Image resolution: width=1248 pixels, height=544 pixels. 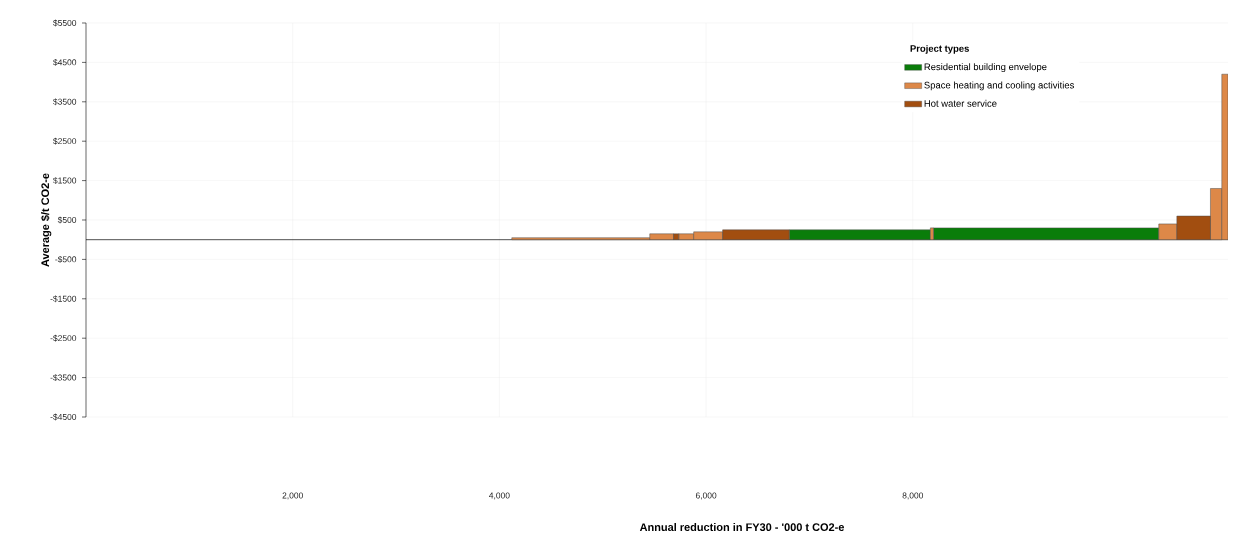 What do you see at coordinates (63, 417) in the screenshot?
I see `y-tick-label: -$4500` at bounding box center [63, 417].